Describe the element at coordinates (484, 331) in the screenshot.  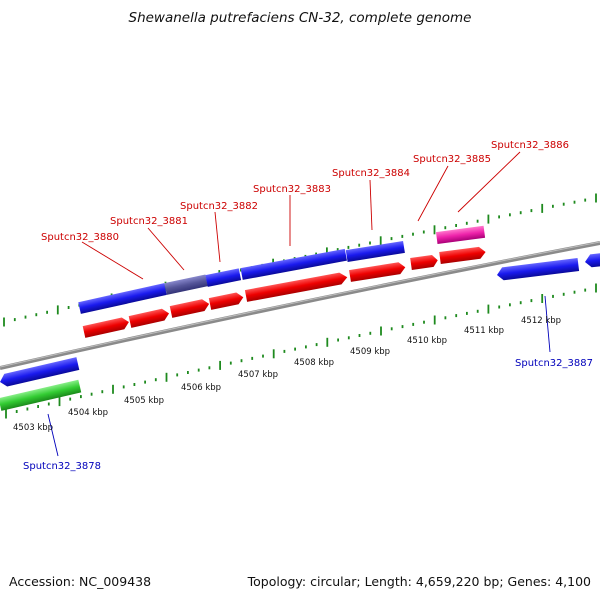
I see `kbp-label: 4511 kbp` at that location.